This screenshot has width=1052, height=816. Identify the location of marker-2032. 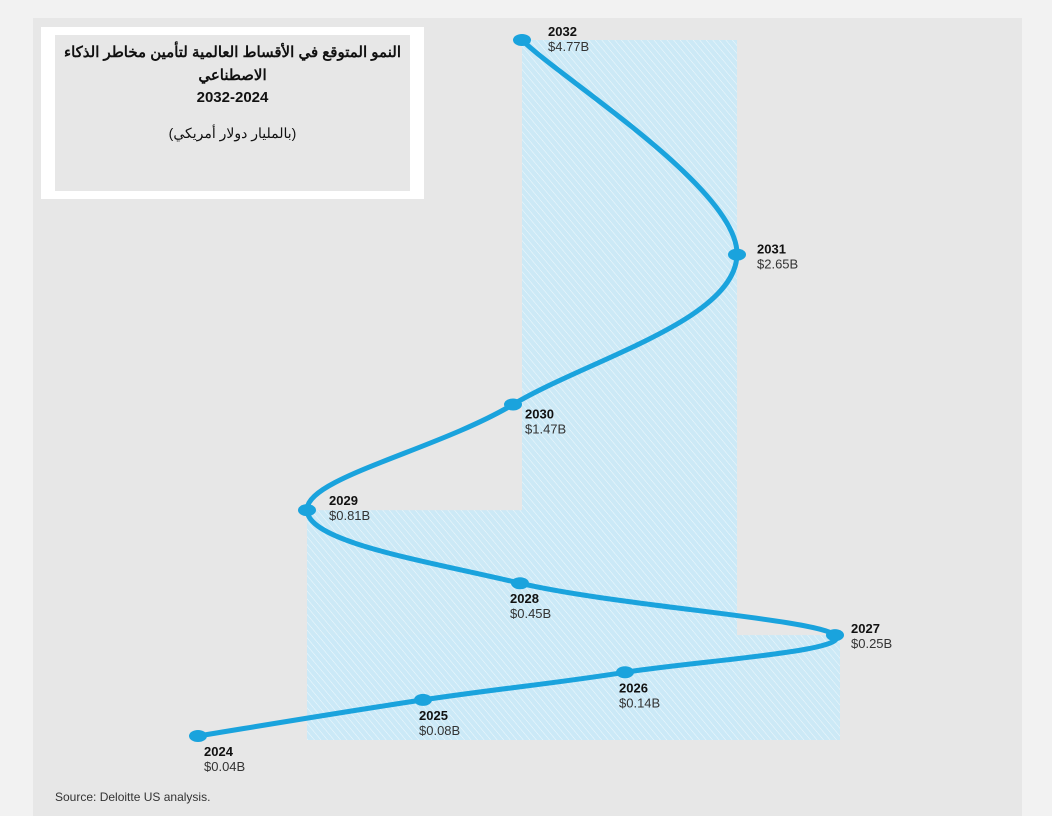
(522, 40).